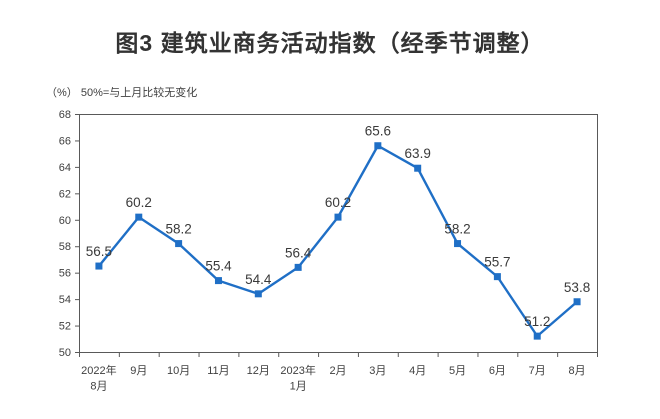  I want to click on data-point-label: 51.2, so click(537, 321).